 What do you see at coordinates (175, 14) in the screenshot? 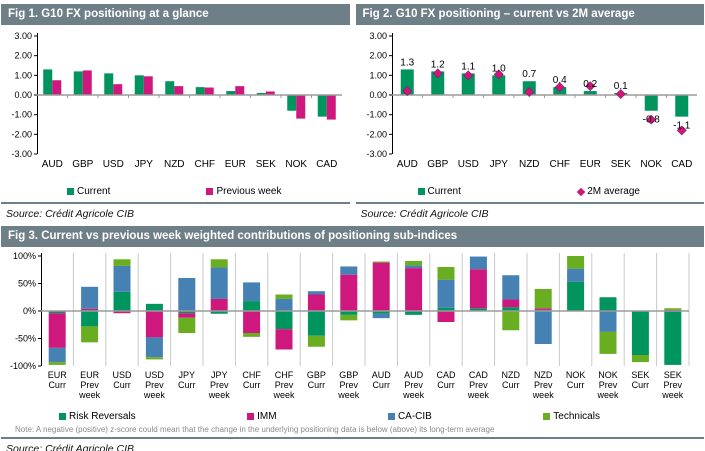
I see `fig1-title: Fig 1. G10 FX positioning at a glance` at bounding box center [175, 14].